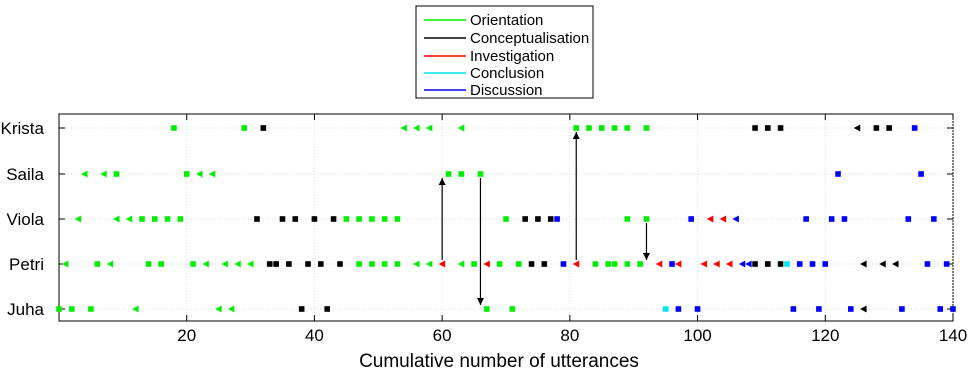 Image resolution: width=971 pixels, height=373 pixels. I want to click on x-tick-label: 120, so click(825, 335).